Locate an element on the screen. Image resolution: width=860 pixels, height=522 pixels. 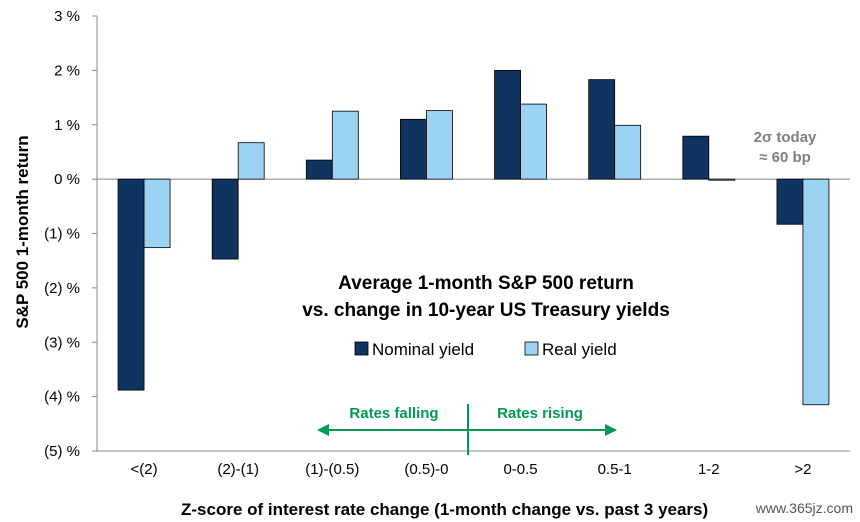
annotation-2sigma: 2σ today is located at coordinates (785, 137).